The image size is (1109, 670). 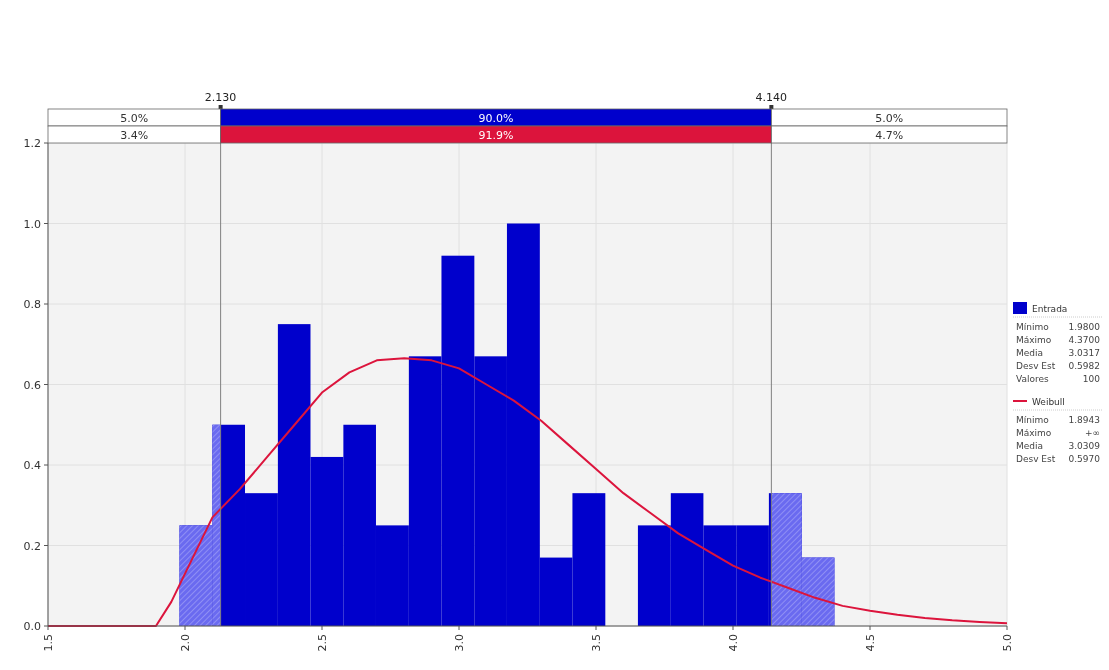 I want to click on text: 91.9%, so click(x=496, y=135).